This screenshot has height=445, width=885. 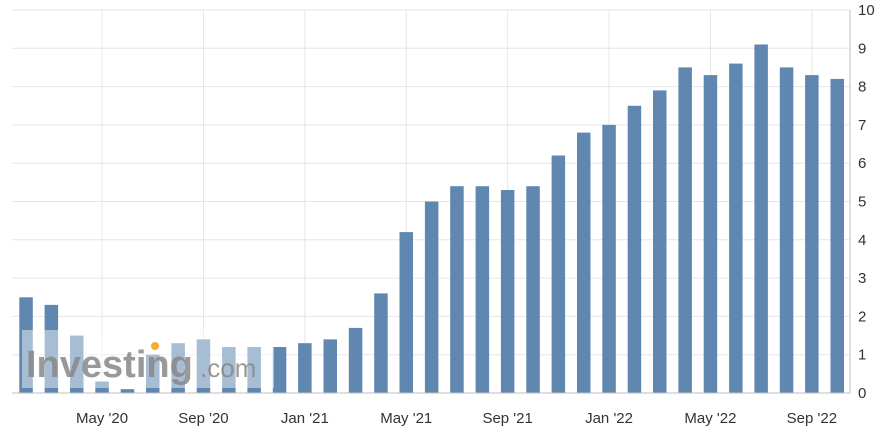 What do you see at coordinates (507, 418) in the screenshot?
I see `x-tick-label: Sep '21` at bounding box center [507, 418].